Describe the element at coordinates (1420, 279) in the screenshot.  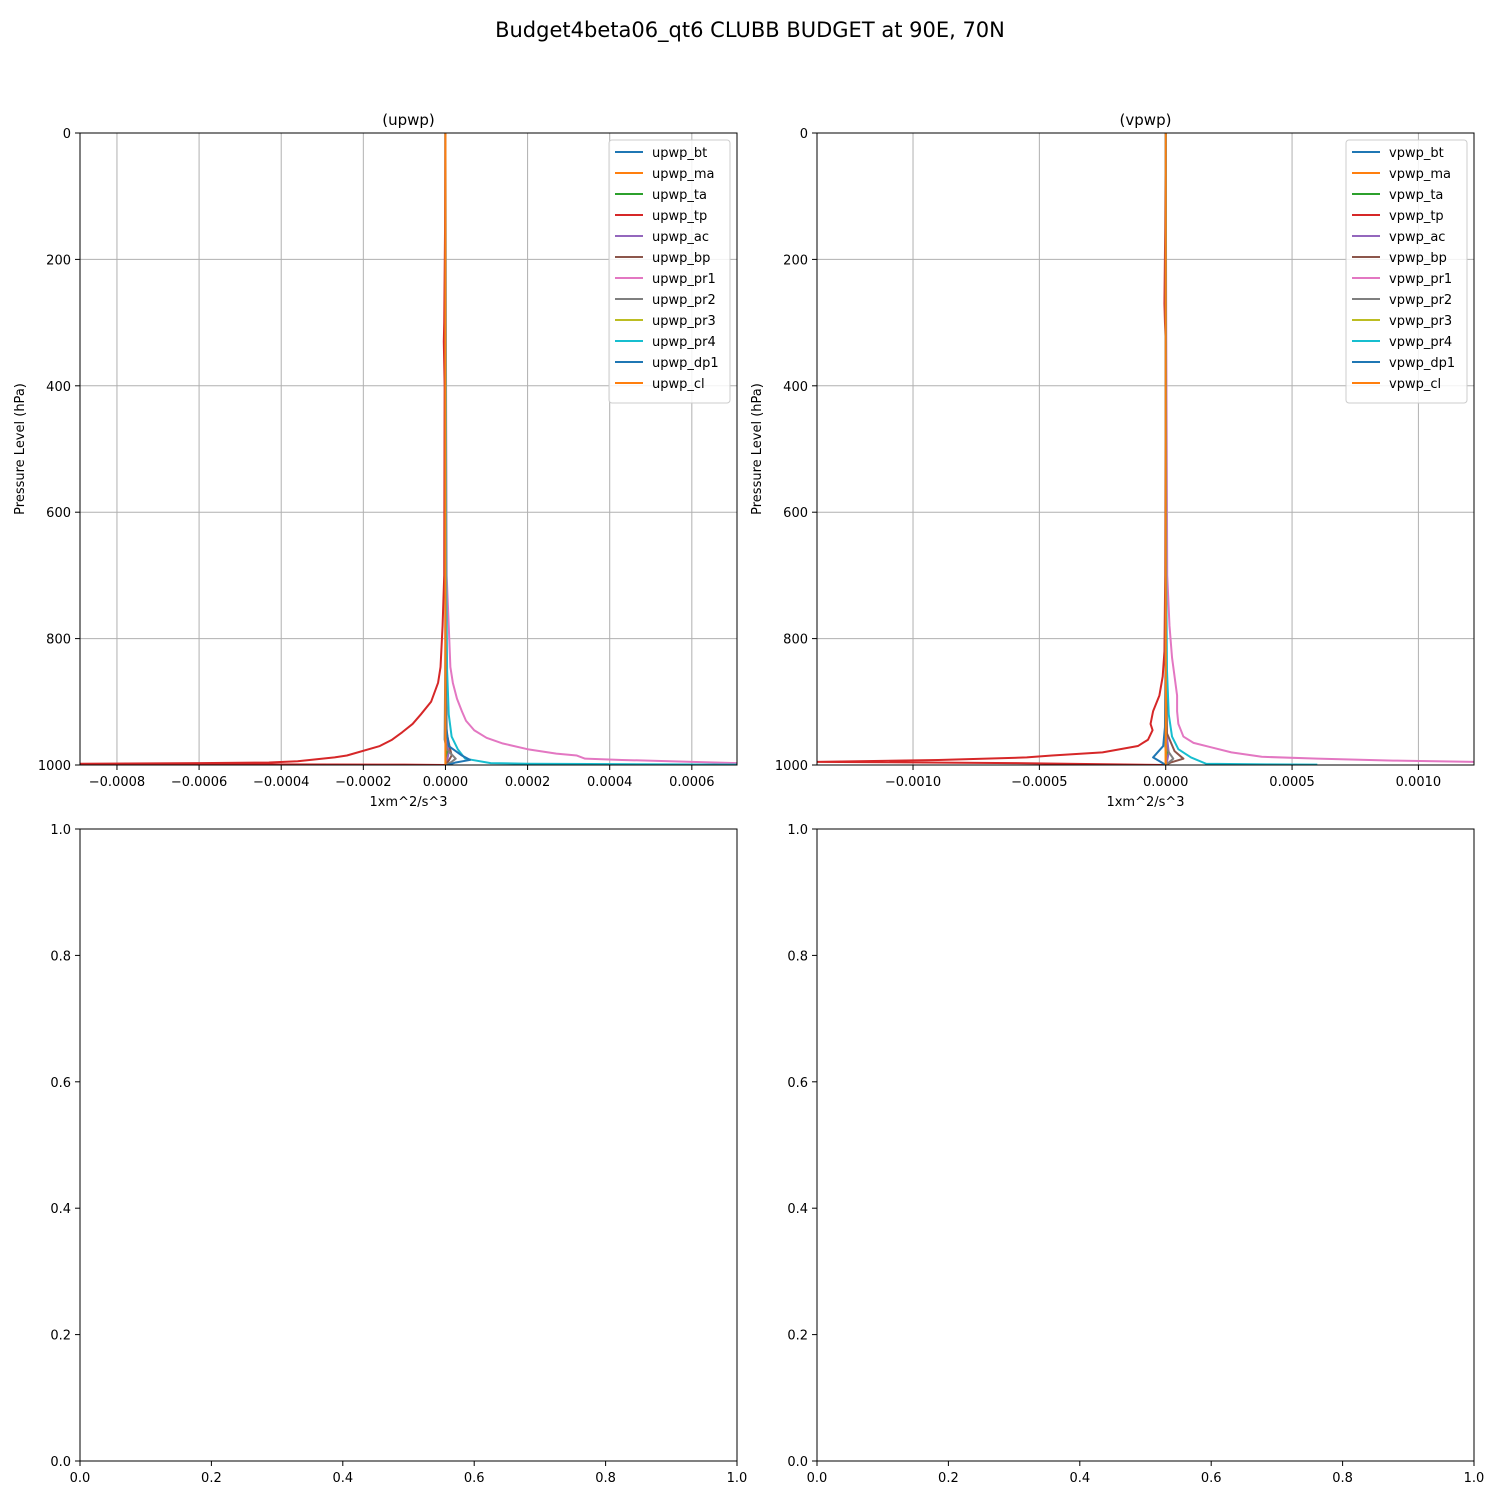
I see `legend-label: vpwp_pr1` at that location.